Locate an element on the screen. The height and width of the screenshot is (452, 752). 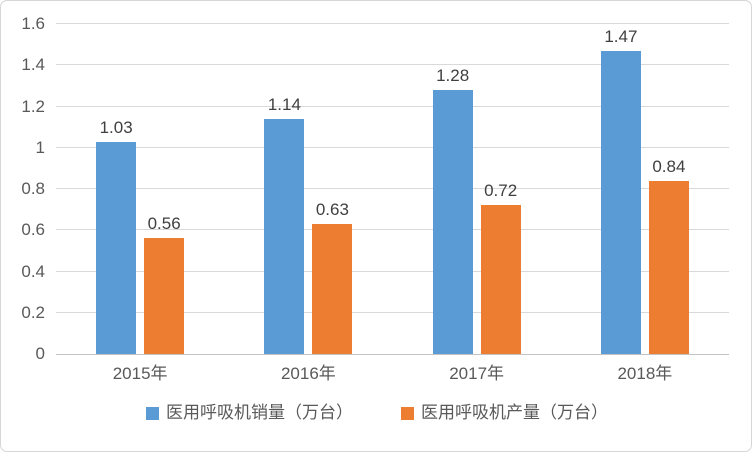
bar-value-label: 1.47 is located at coordinates (621, 36).